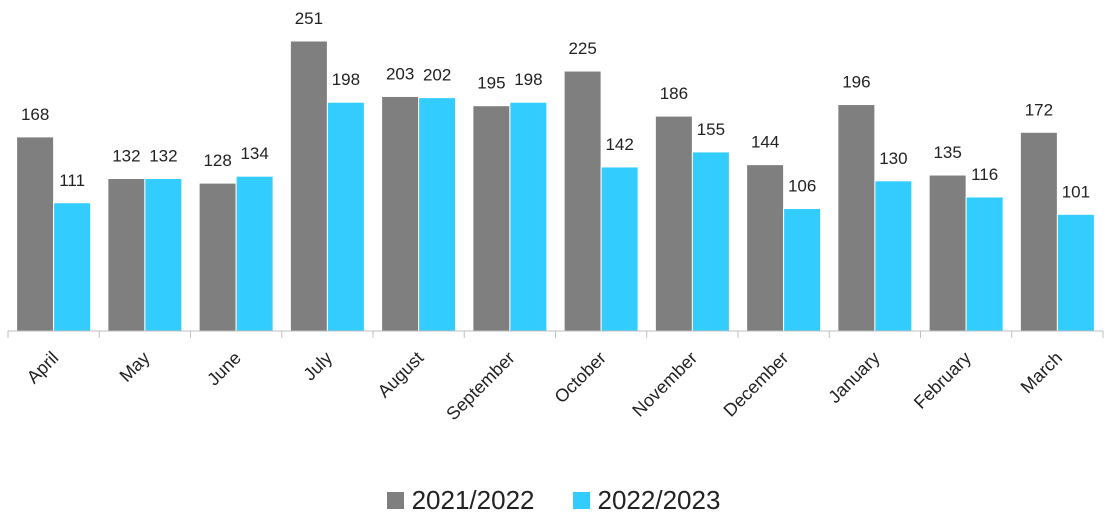 This screenshot has width=1107, height=519. I want to click on bar-series-2-october, so click(619, 249).